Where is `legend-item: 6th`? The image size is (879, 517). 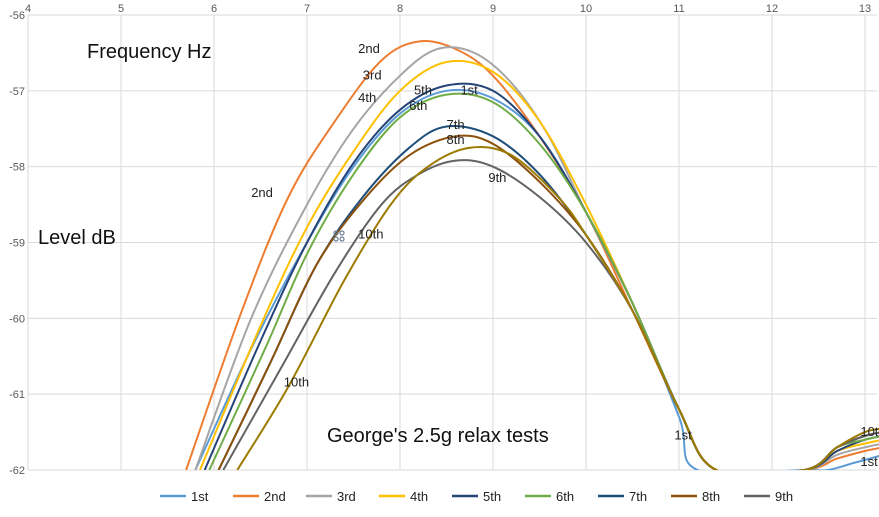 legend-item: 6th is located at coordinates (549, 496).